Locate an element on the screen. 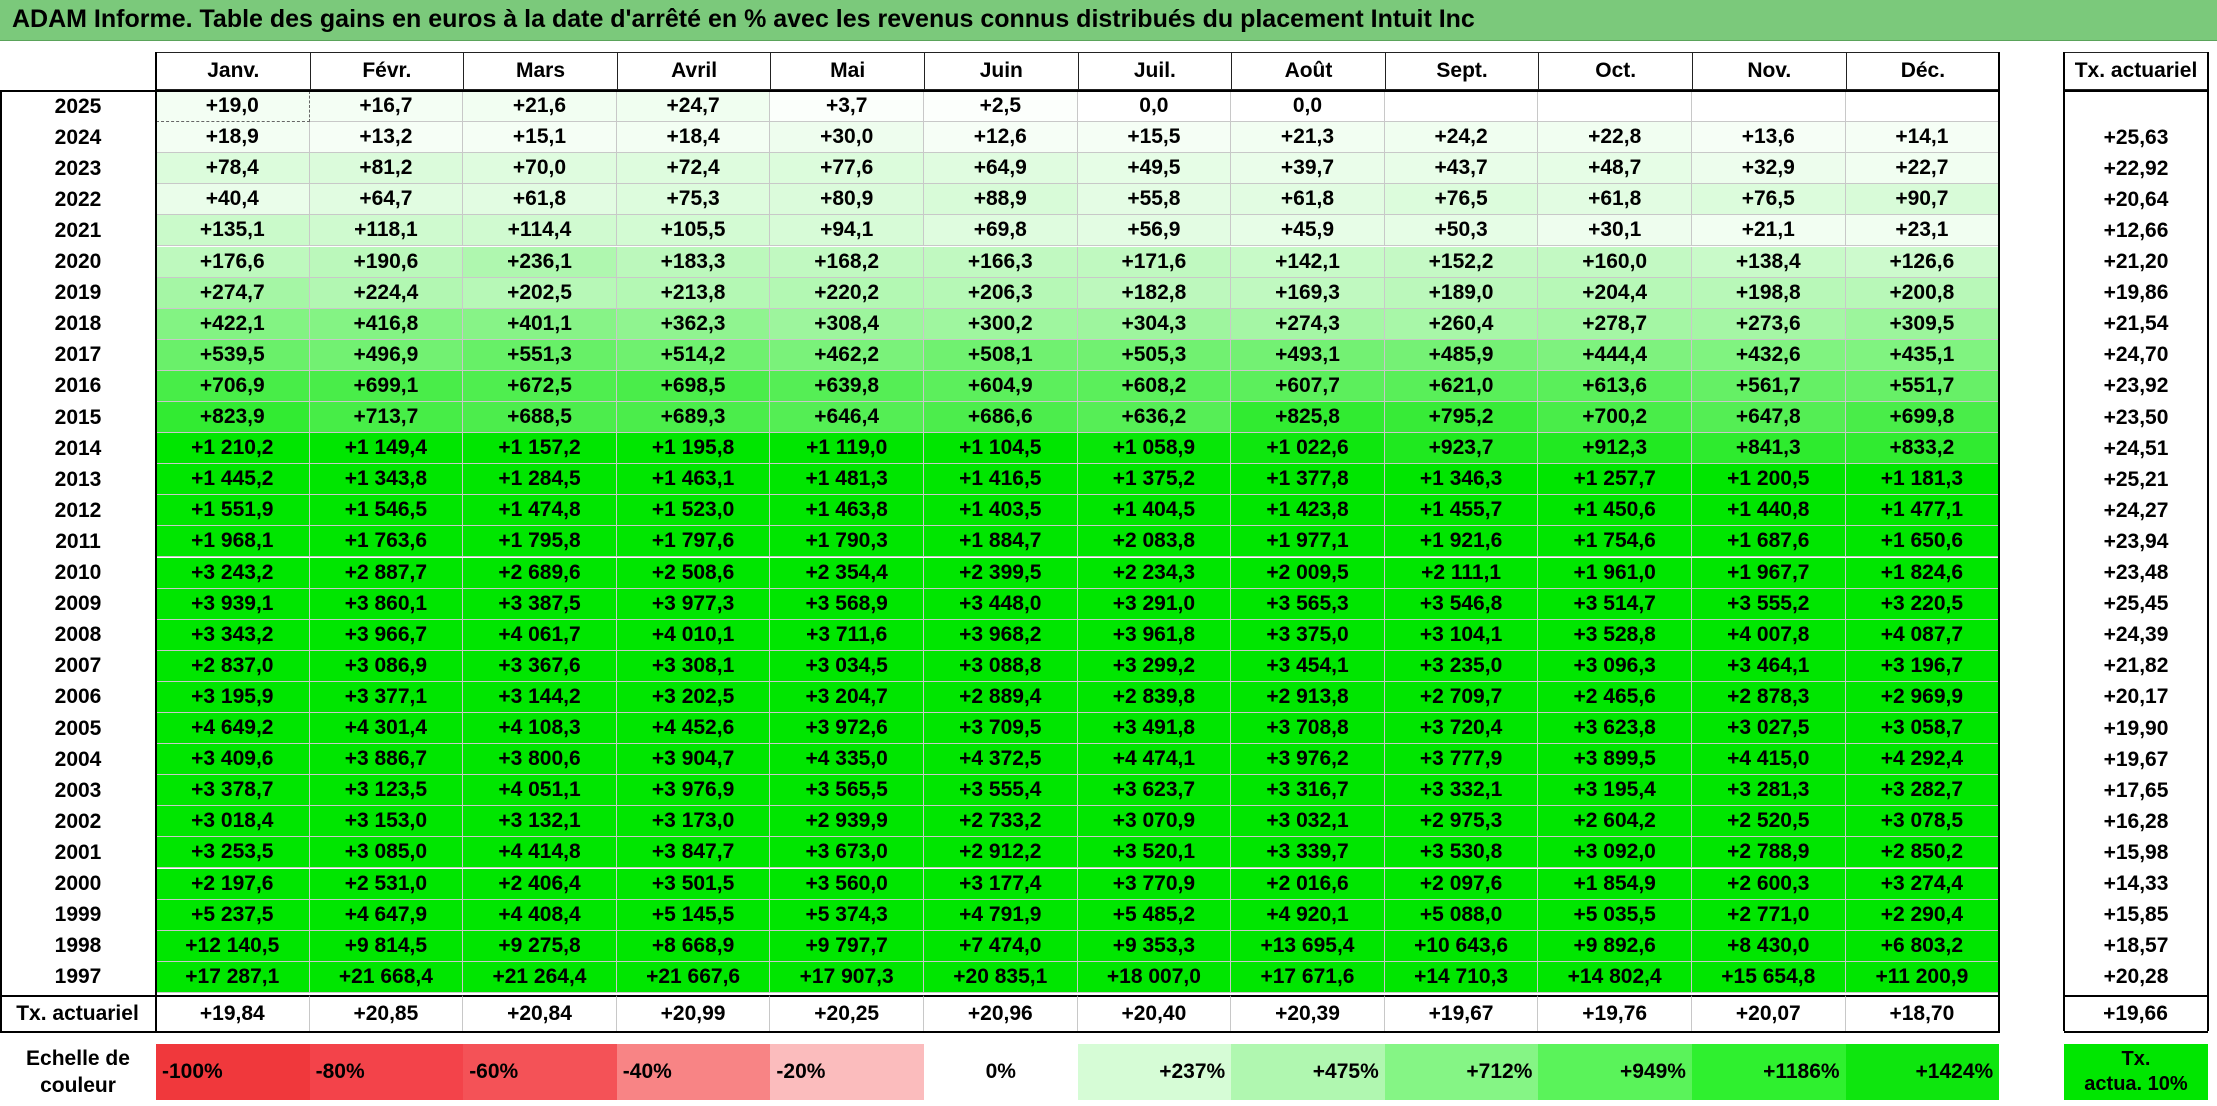 The width and height of the screenshot is (2217, 1106). gain-cell: +17 287,1 is located at coordinates (233, 977).